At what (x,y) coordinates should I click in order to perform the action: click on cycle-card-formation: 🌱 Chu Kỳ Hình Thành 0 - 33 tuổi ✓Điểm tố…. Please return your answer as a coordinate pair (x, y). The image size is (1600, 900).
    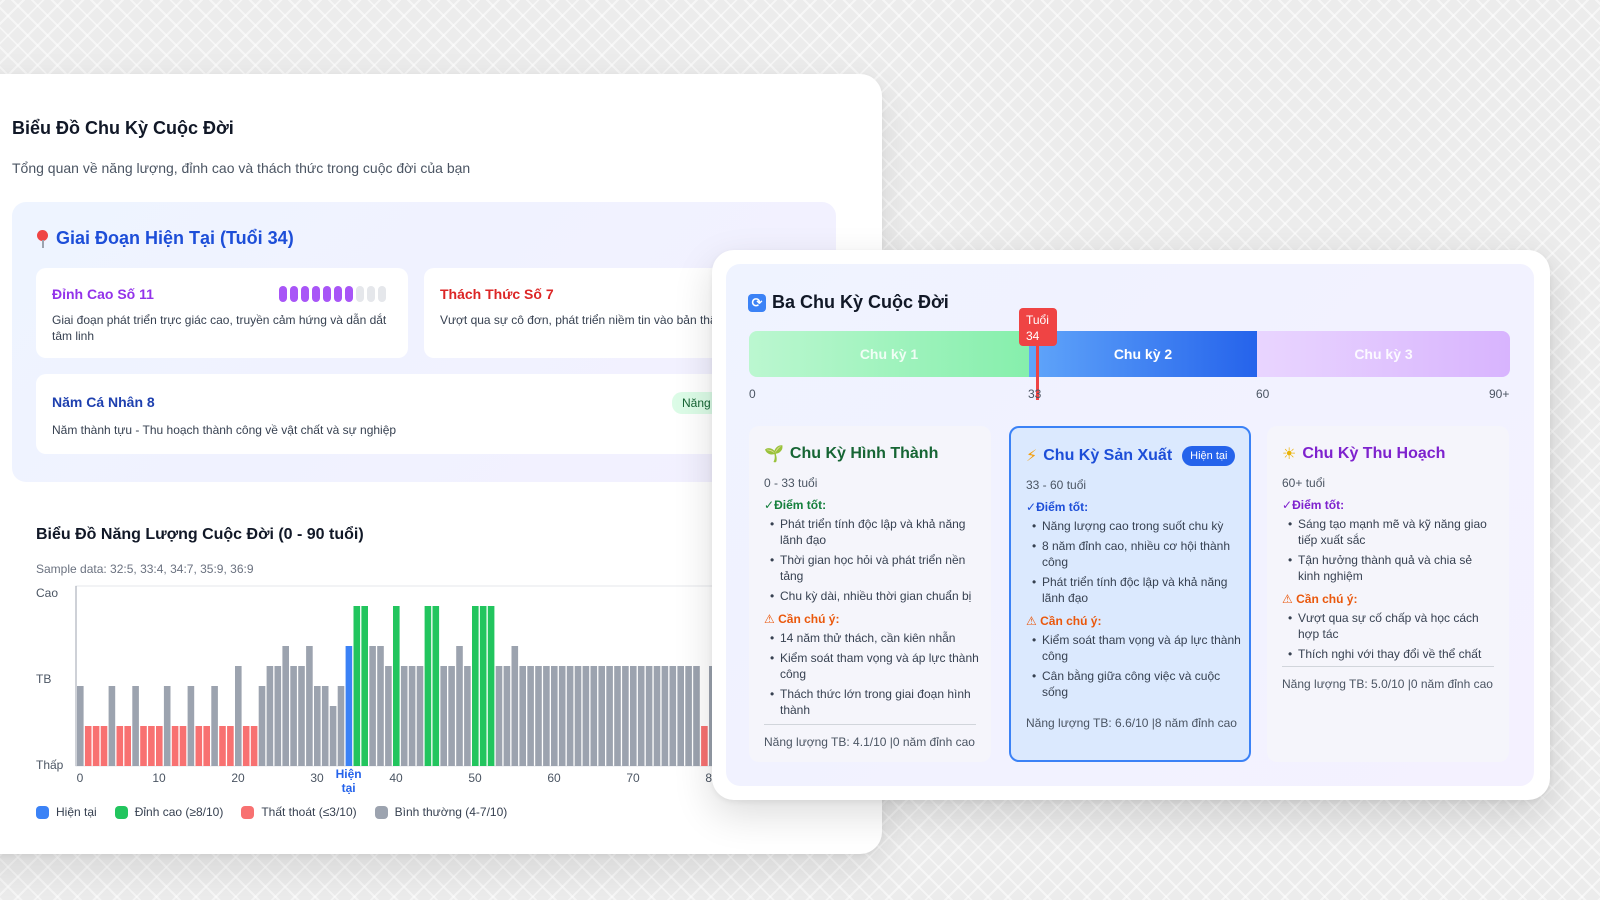
    Looking at the image, I should click on (870, 594).